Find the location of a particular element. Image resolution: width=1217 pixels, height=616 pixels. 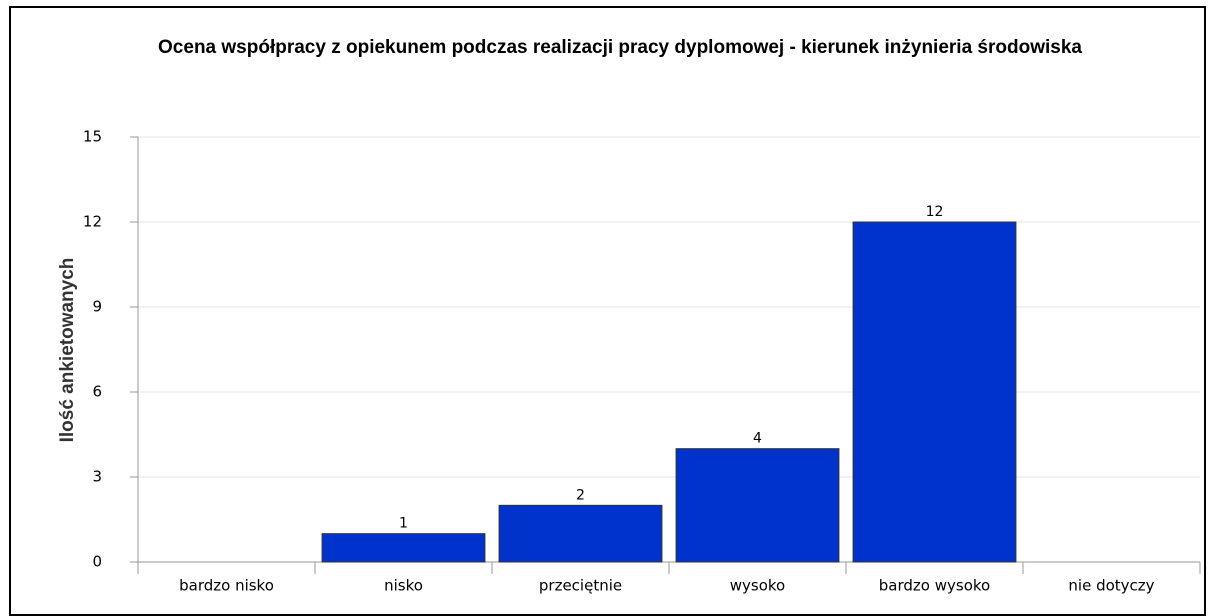

y-tick-label: 9 is located at coordinates (97, 307).